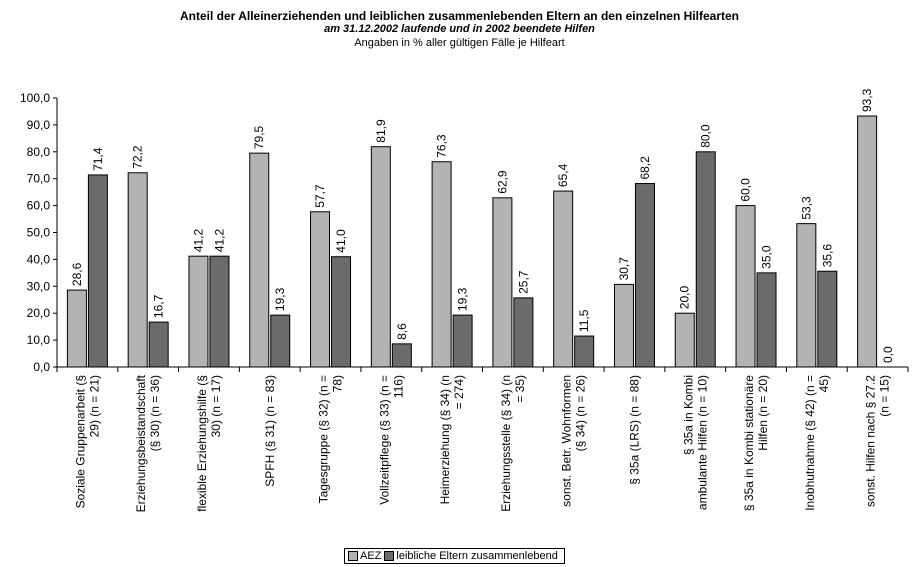 The height and width of the screenshot is (567, 919). Describe the element at coordinates (523, 282) in the screenshot. I see `data-label: 25,7` at that location.